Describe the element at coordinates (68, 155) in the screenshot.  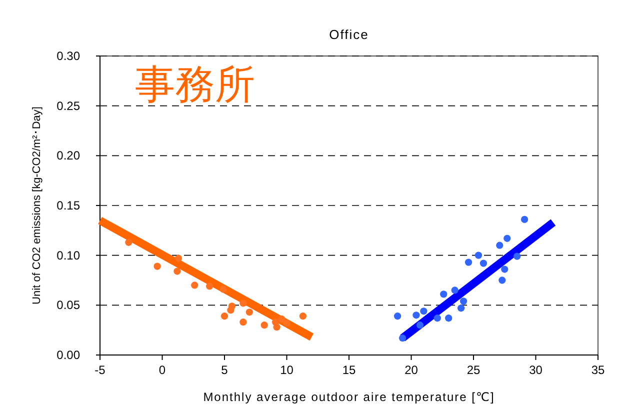
I see `y-tick-label: 0.20` at that location.